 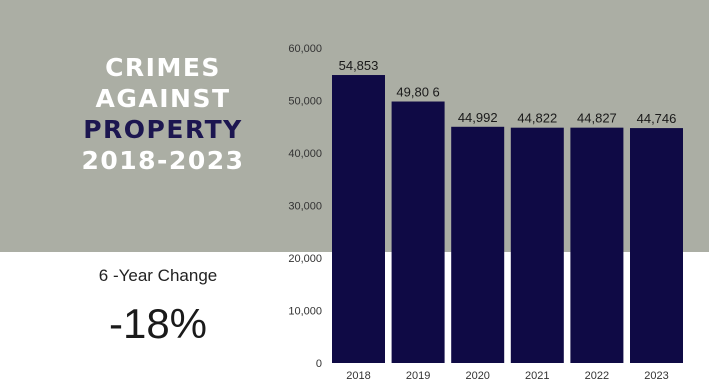 I want to click on data-label: 44,827, so click(x=597, y=118).